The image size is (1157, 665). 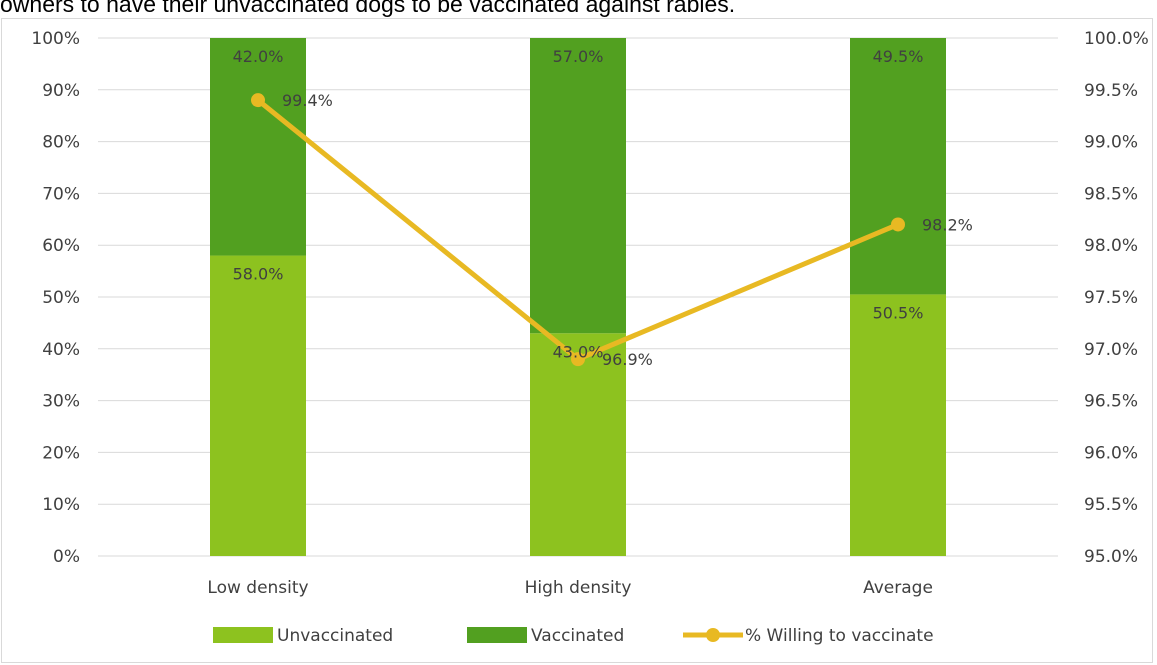 I want to click on y-right-tick-label: 95.0%, so click(x=1111, y=557).